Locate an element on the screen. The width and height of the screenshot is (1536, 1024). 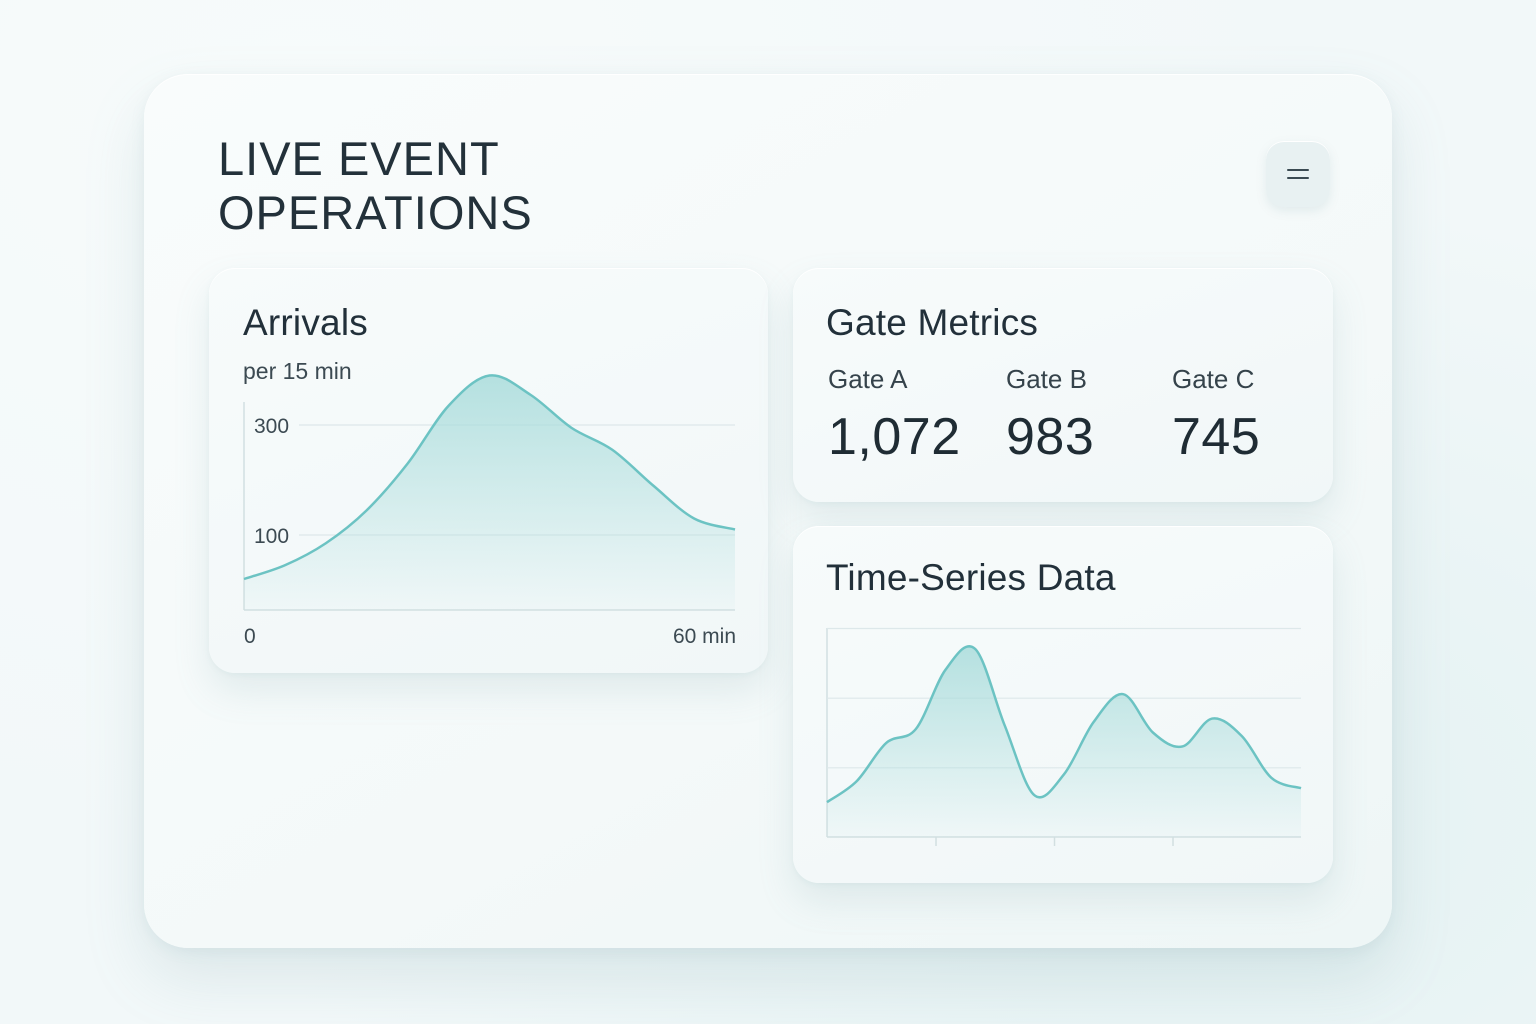
arrivals-chart: 100 300 0 60 min is located at coordinates (489, 511).